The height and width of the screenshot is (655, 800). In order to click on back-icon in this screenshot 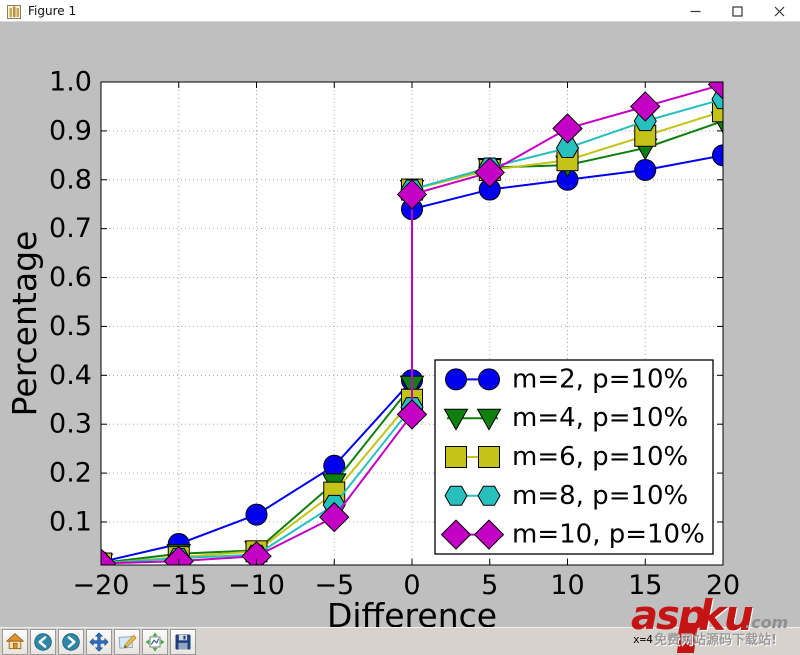, I will do `click(43, 641)`.